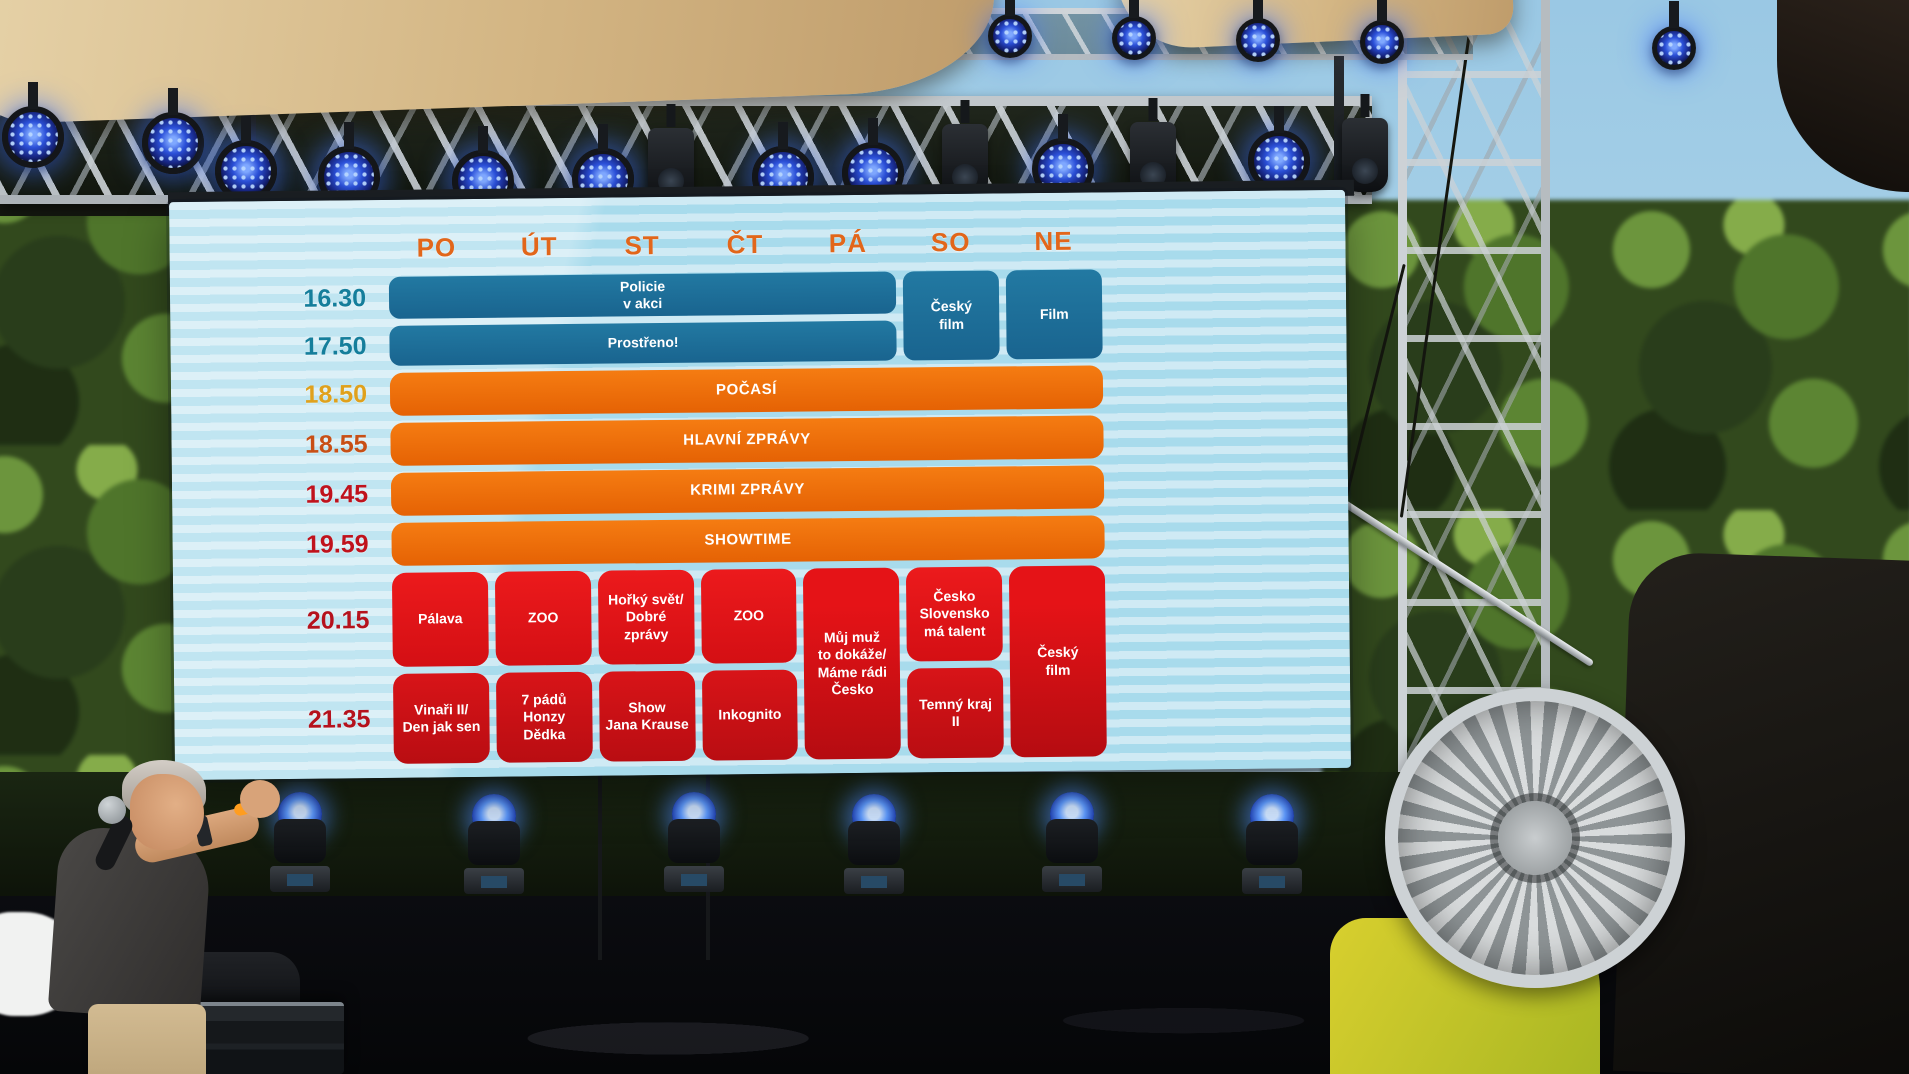 The width and height of the screenshot is (1909, 1074). What do you see at coordinates (544, 717) in the screenshot?
I see `program-block-7-padu: 7 pádů Honzy Dědka` at bounding box center [544, 717].